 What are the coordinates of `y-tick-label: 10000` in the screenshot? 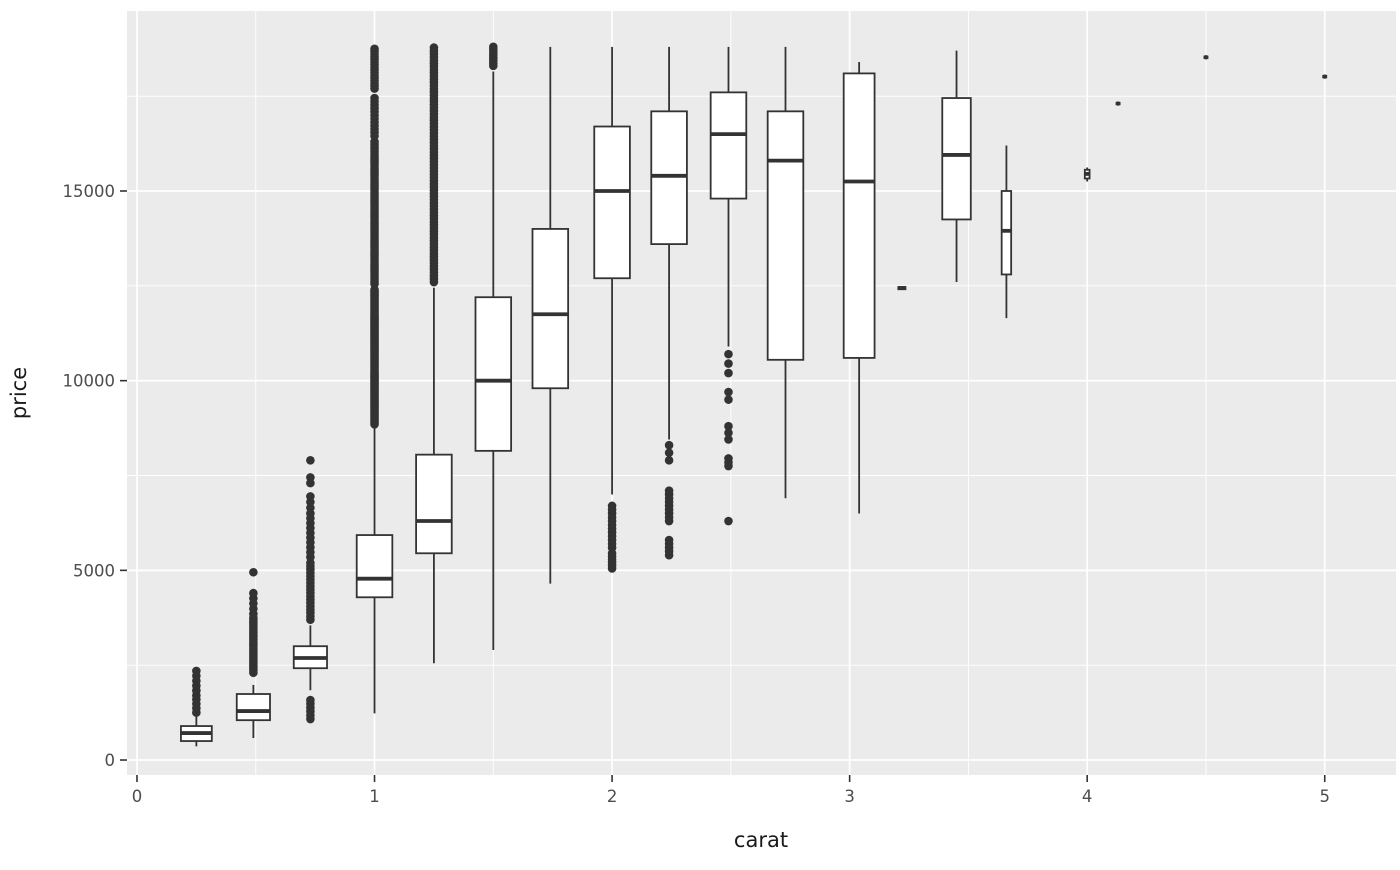 It's located at (89, 381).